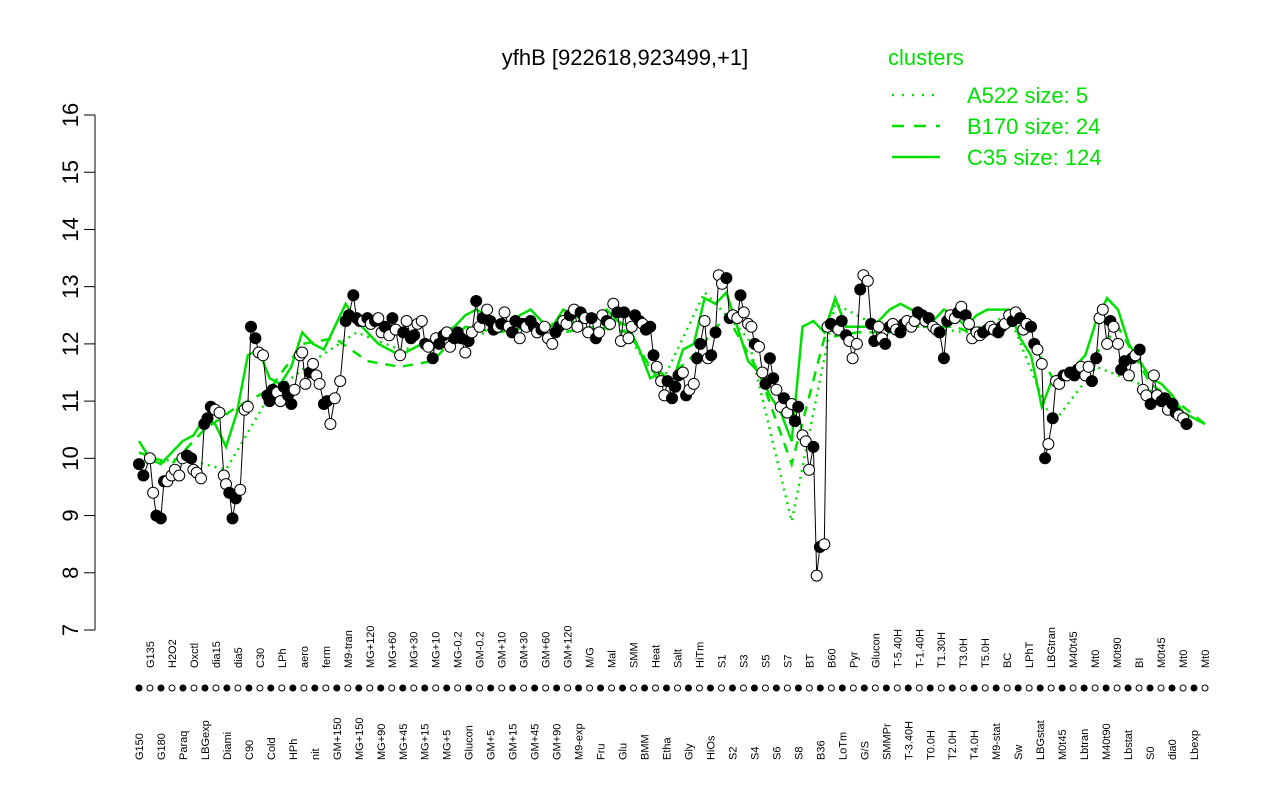 Image resolution: width=1280 pixels, height=800 pixels. Describe the element at coordinates (514, 742) in the screenshot. I see `x-tick-label: GM+15` at that location.